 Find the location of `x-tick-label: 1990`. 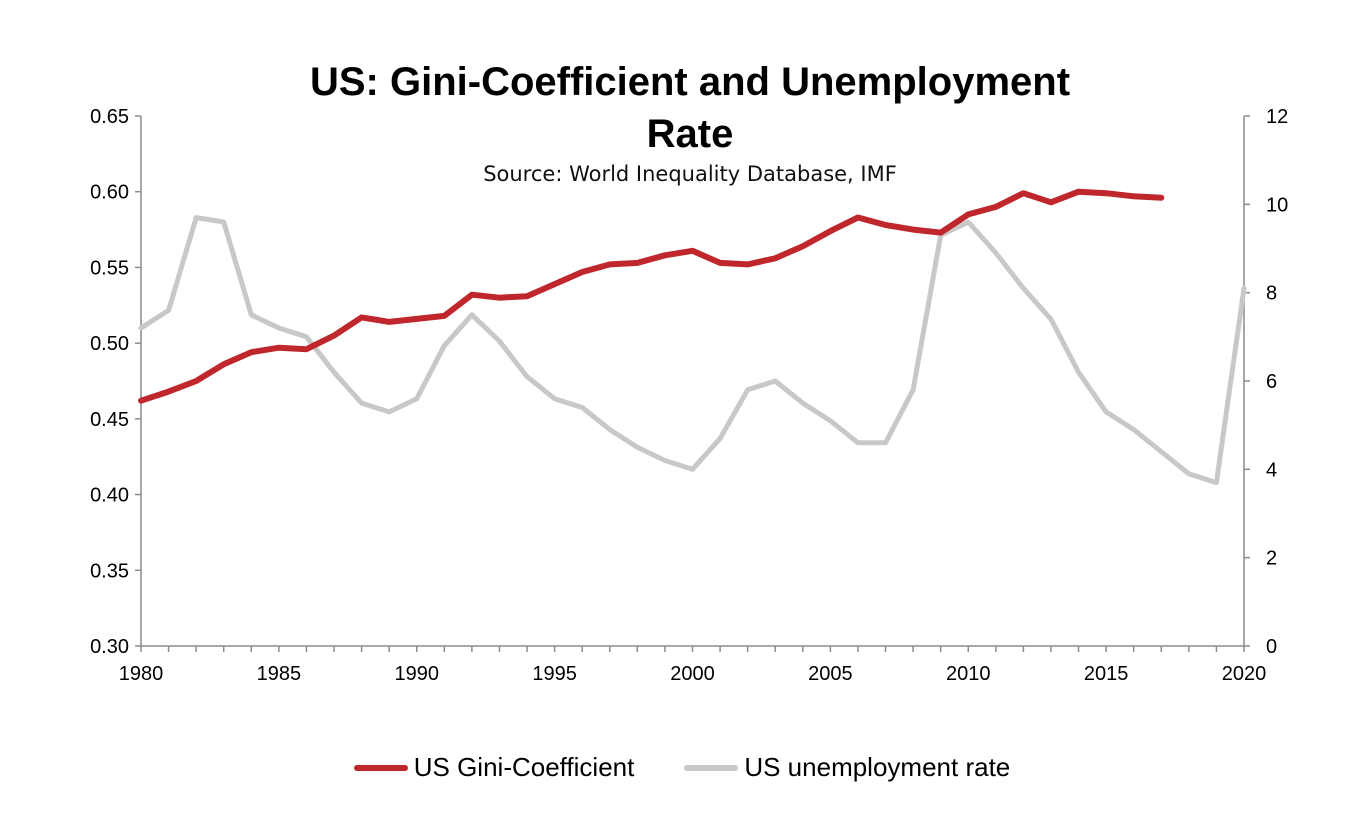

x-tick-label: 1990 is located at coordinates (417, 674).